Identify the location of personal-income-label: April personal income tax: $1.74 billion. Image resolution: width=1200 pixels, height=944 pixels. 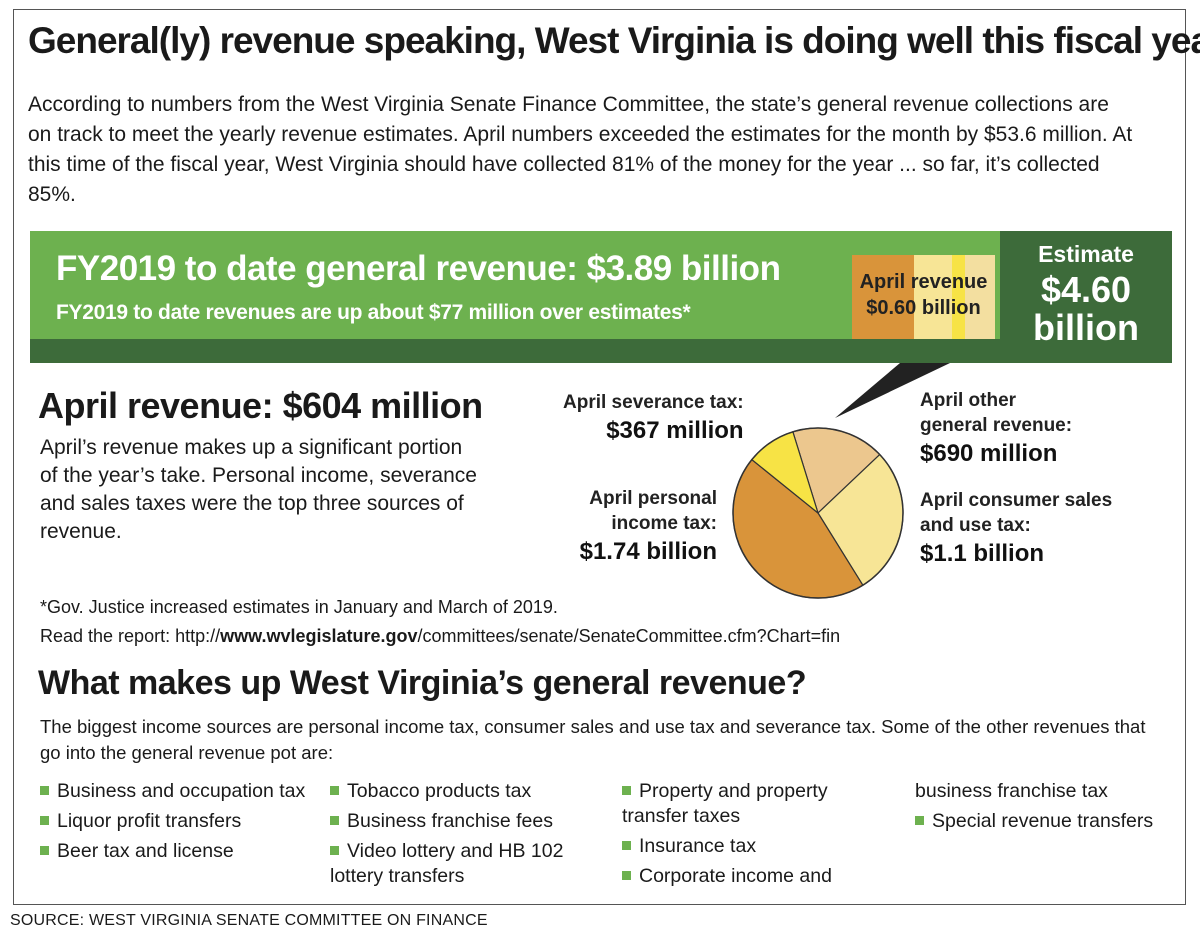
(641, 527).